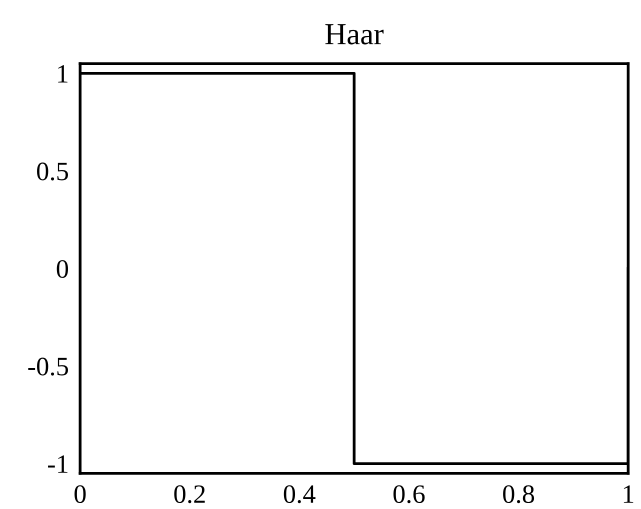 The image size is (641, 509). I want to click on x-tick-label: 0.2, so click(189, 494).